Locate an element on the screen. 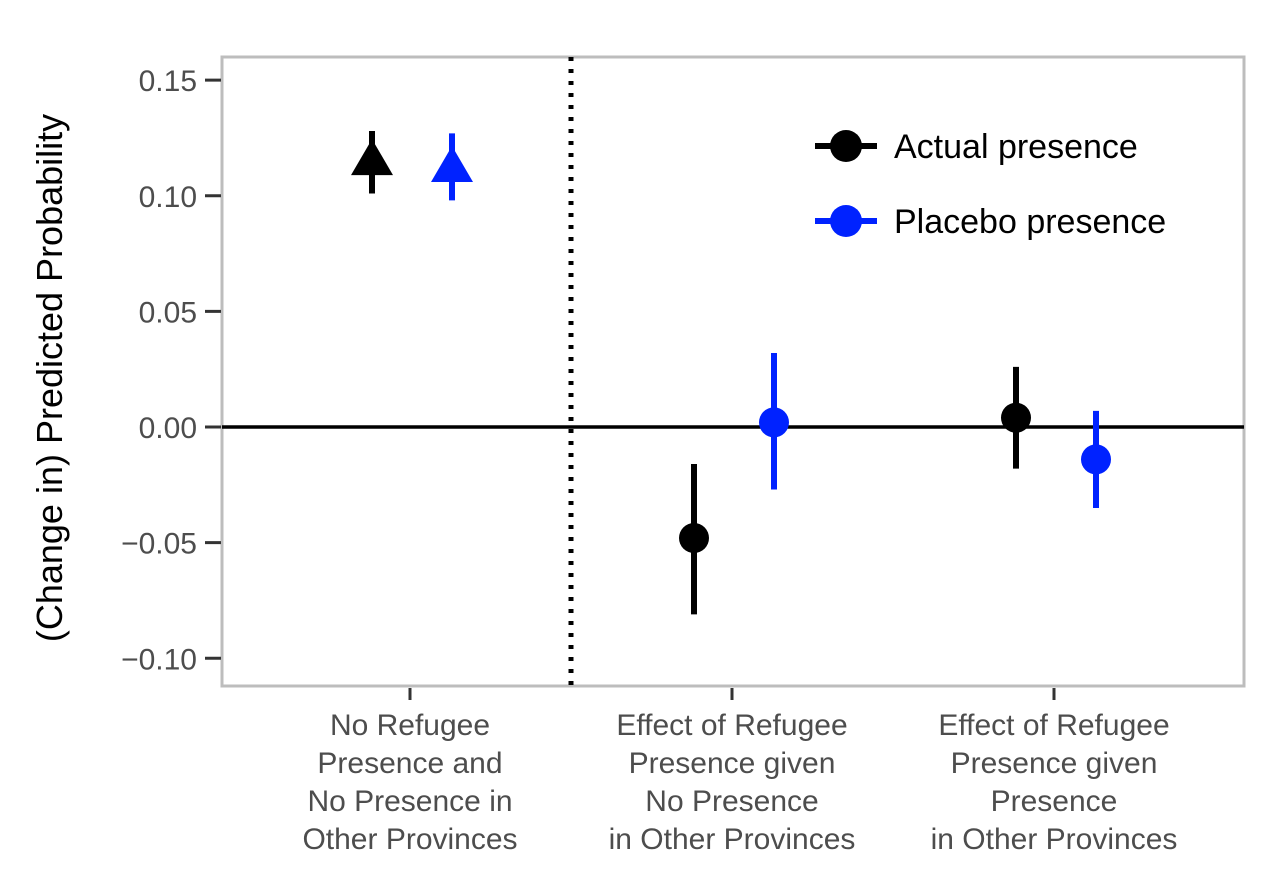 This screenshot has height=872, width=1284. y-axis-title: (Change in) Predicted Probability is located at coordinates (49, 378).